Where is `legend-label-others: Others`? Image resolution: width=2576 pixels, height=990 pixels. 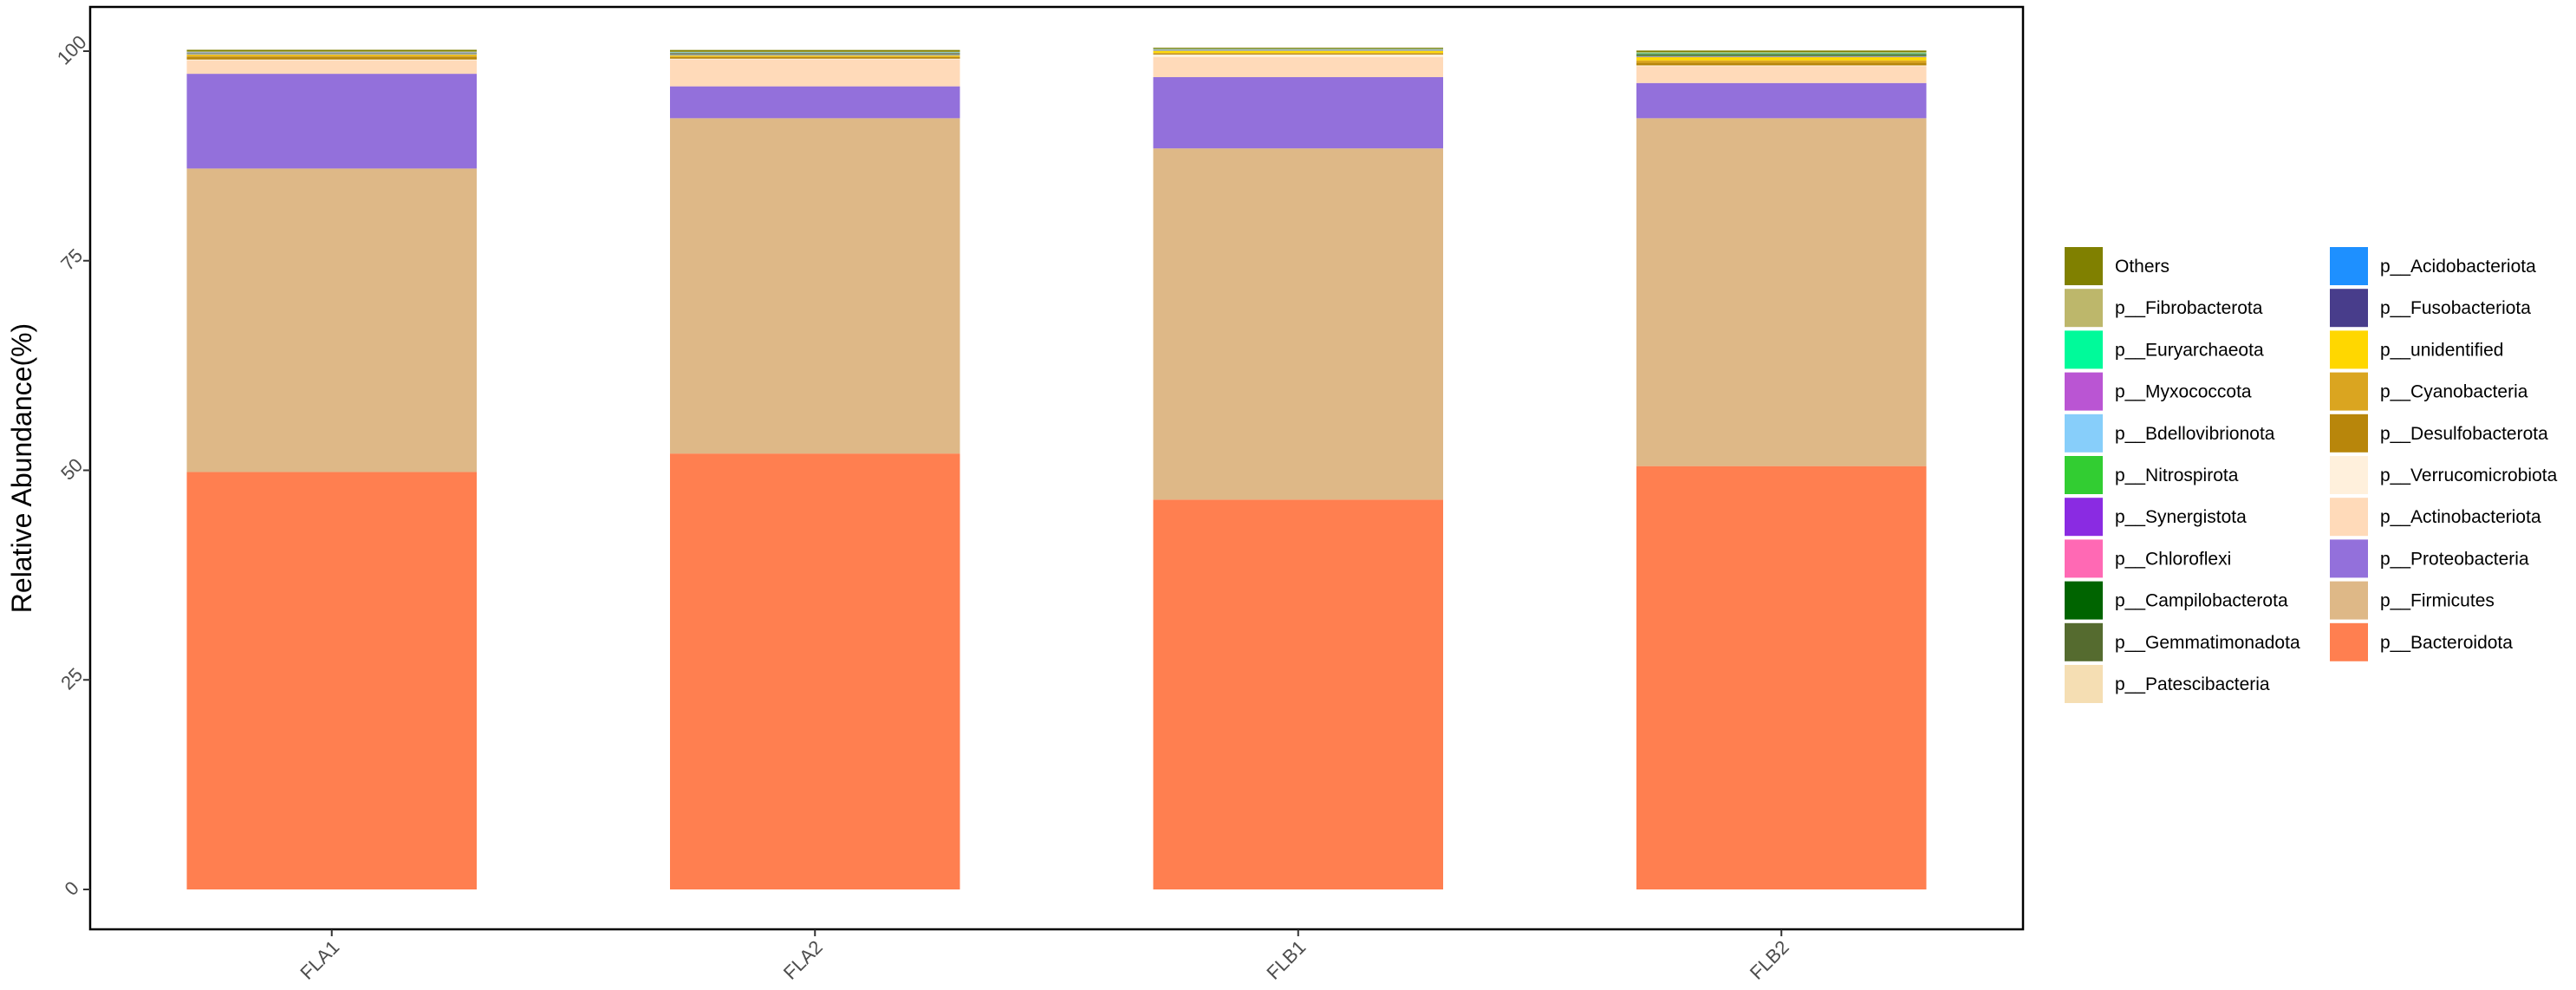 legend-label-others: Others is located at coordinates (2142, 267).